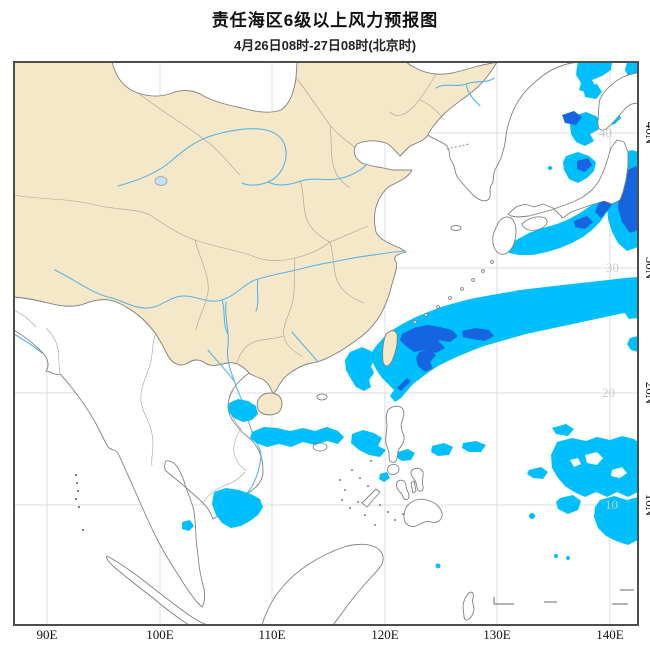 The image size is (650, 648). I want to click on korea-russia-coastline, so click(504, 131).